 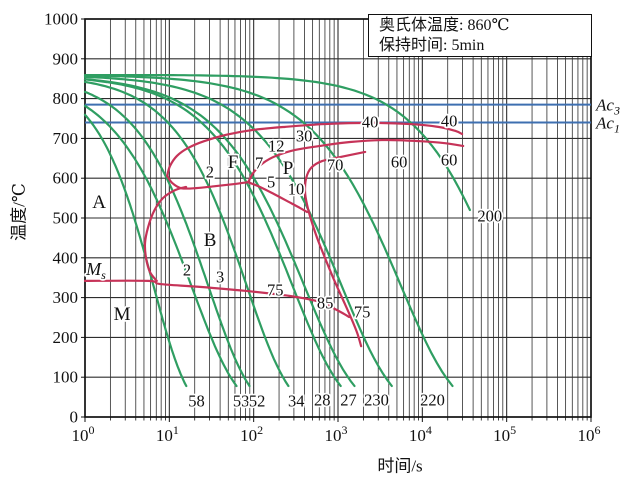 I want to click on y-tick-label: 1000, so click(x=61, y=19).